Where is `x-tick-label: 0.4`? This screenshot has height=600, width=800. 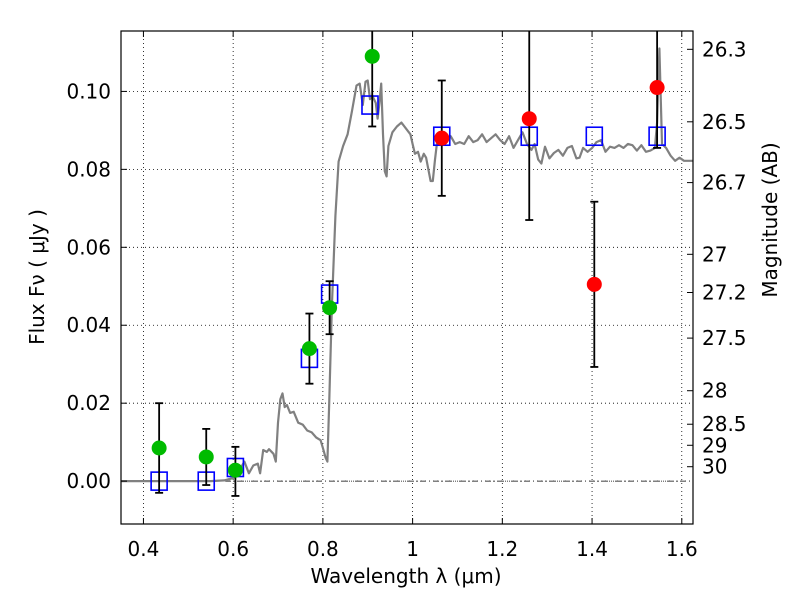 x-tick-label: 0.4 is located at coordinates (144, 549).